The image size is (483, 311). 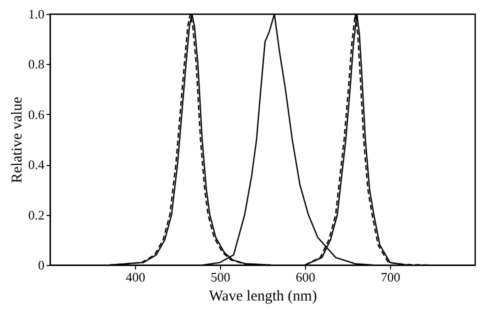 I want to click on x-tick-label: 600, so click(x=306, y=277).